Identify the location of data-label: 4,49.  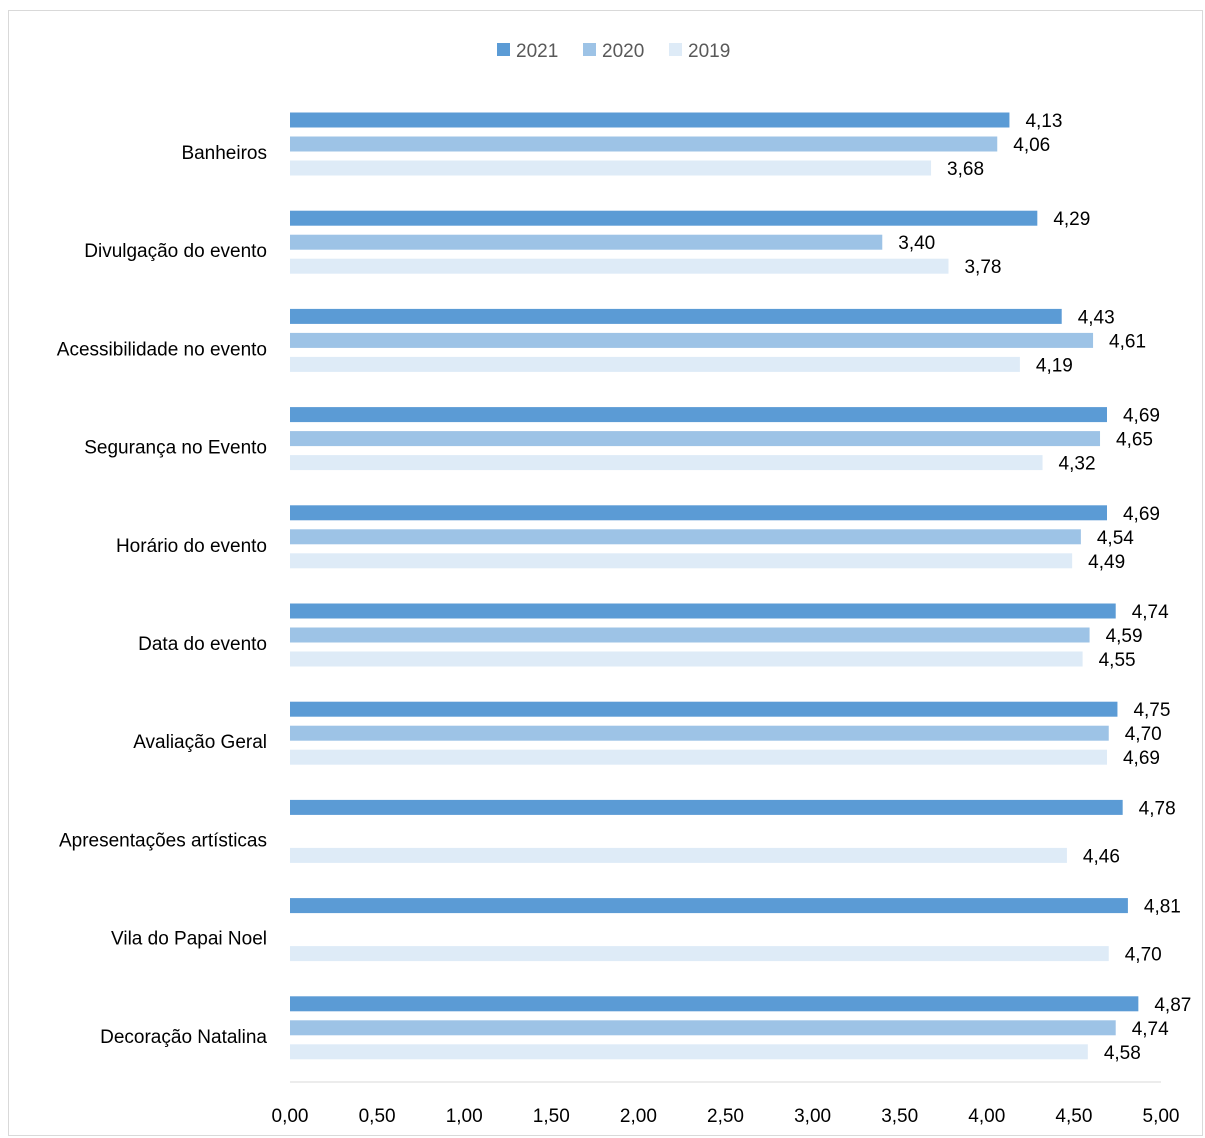
(1106, 562).